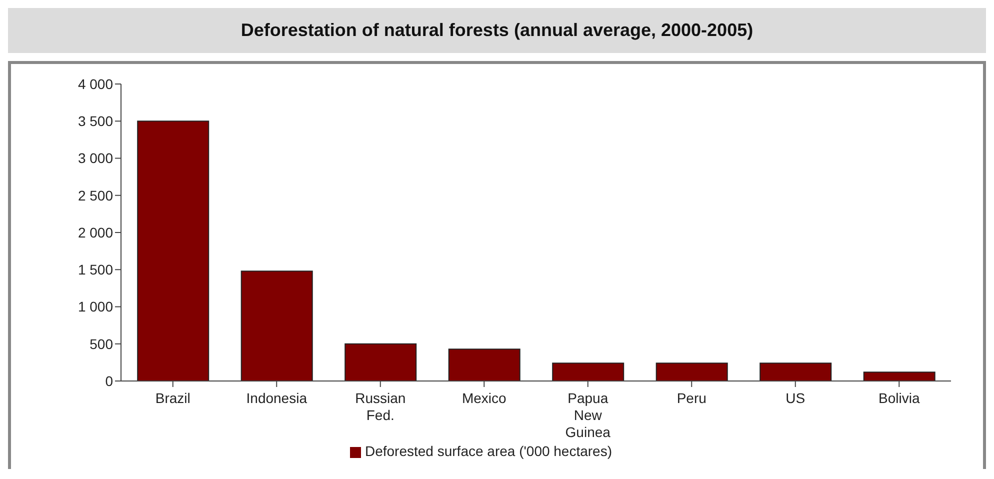  Describe the element at coordinates (96, 195) in the screenshot. I see `y-tick-label: 2 500` at that location.